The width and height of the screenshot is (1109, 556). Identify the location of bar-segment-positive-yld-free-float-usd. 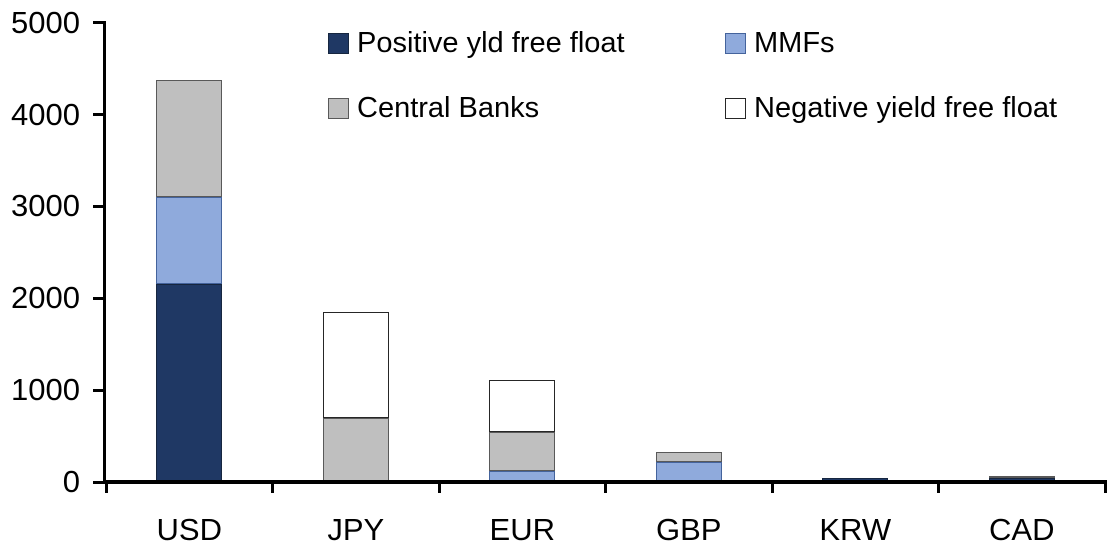
(189, 382).